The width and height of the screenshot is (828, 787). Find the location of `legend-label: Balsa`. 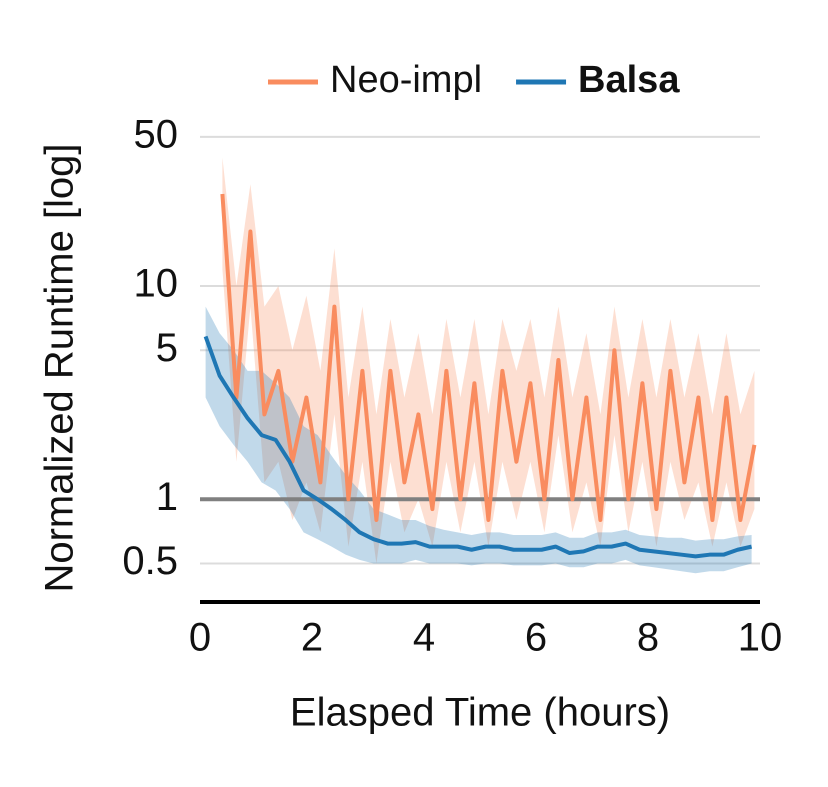

legend-label: Balsa is located at coordinates (629, 80).